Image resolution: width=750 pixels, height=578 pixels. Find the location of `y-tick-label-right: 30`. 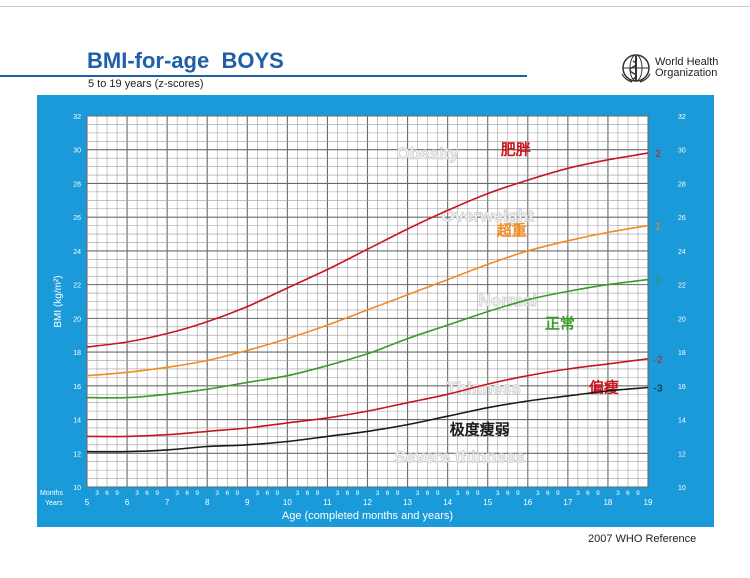

y-tick-label-right: 30 is located at coordinates (682, 151).